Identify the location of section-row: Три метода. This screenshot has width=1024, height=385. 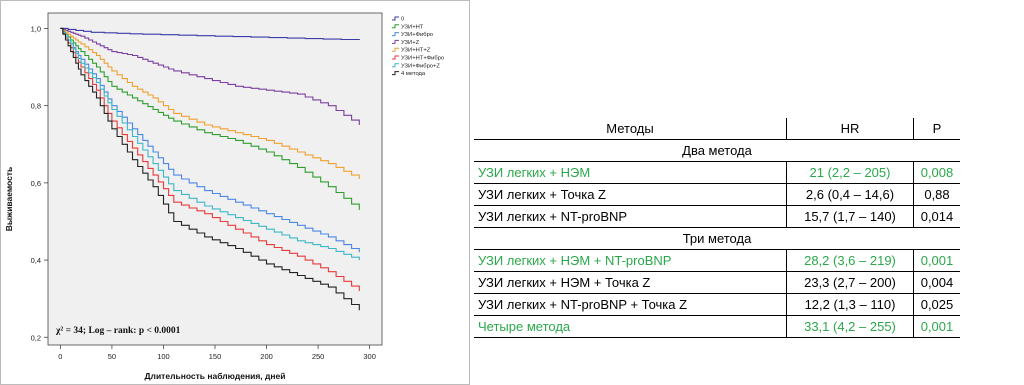
(717, 238).